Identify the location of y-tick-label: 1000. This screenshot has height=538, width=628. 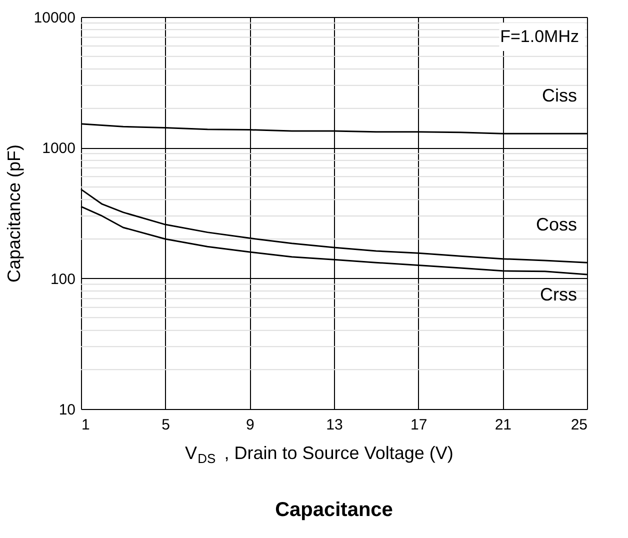
(59, 149).